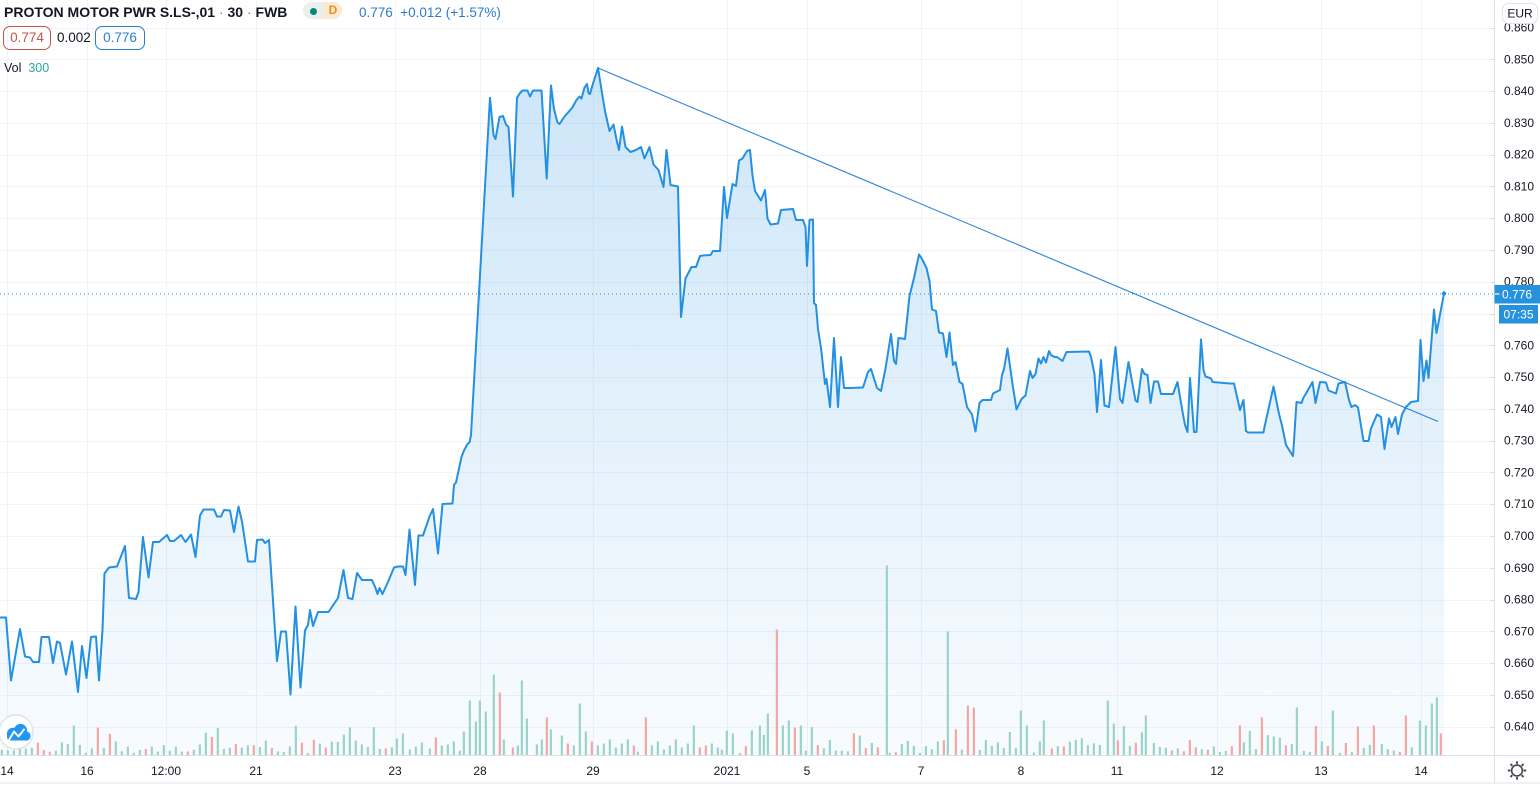  What do you see at coordinates (1321, 771) in the screenshot?
I see `svg-text: 13` at bounding box center [1321, 771].